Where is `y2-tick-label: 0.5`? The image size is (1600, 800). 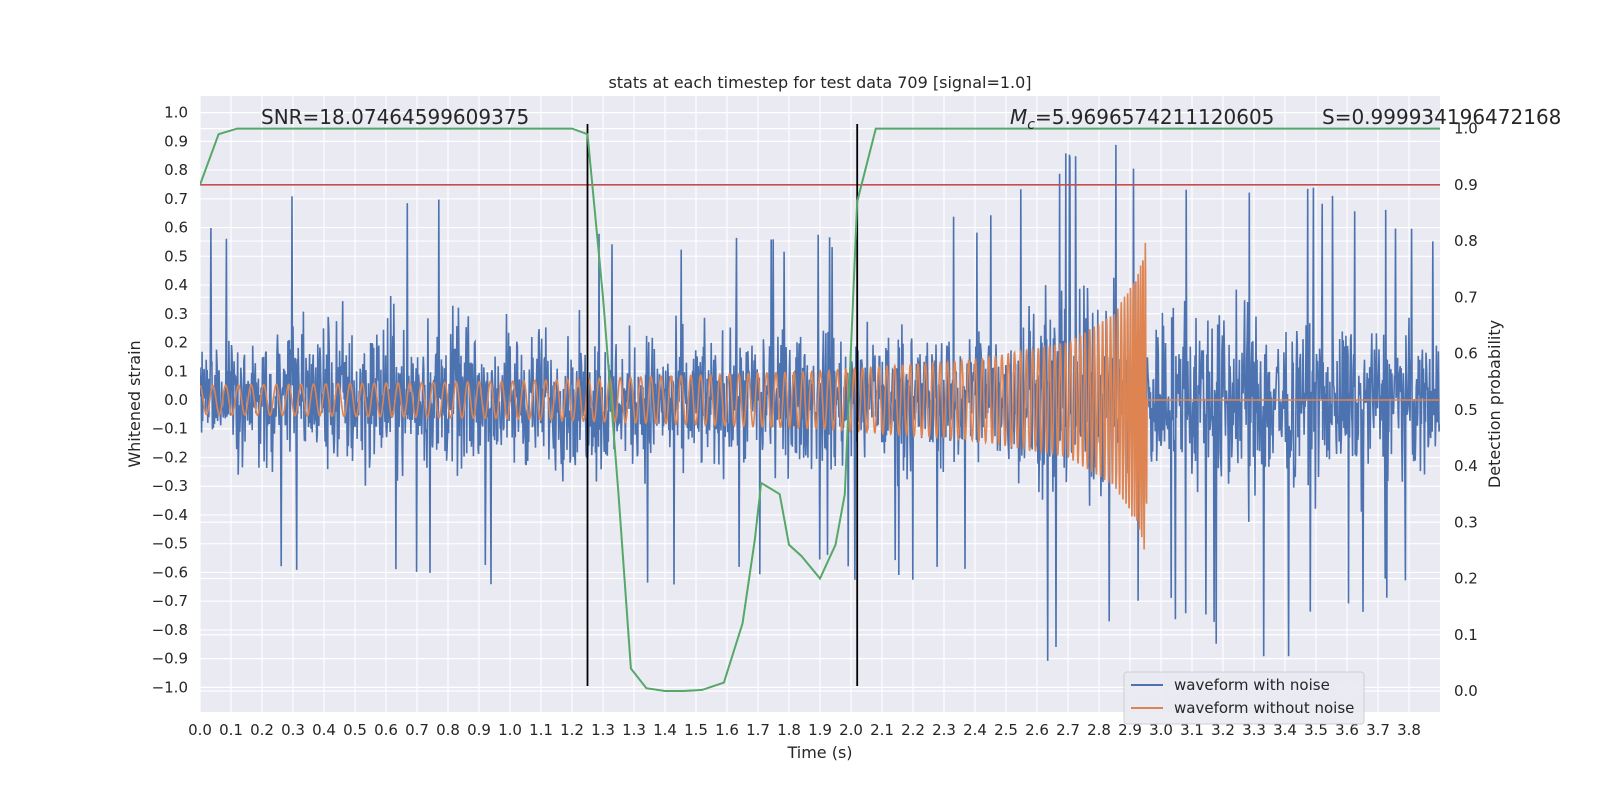 y2-tick-label: 0.5 is located at coordinates (1466, 410).